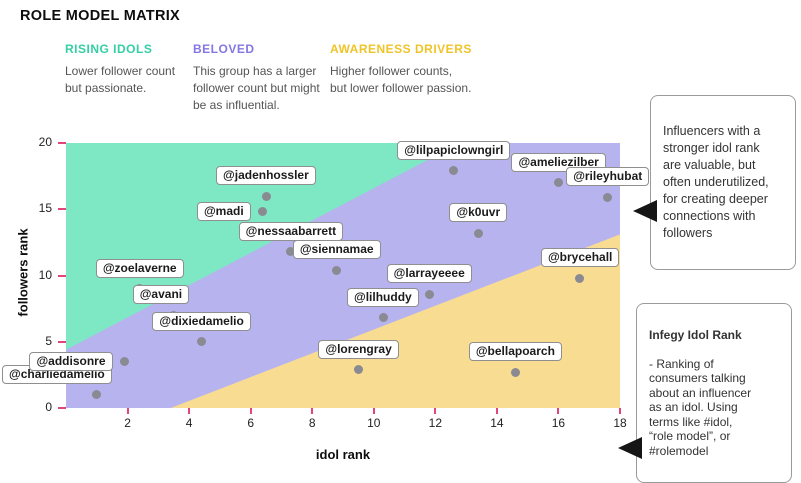  Describe the element at coordinates (343, 454) in the screenshot. I see `x-axis-label: idol rank` at that location.